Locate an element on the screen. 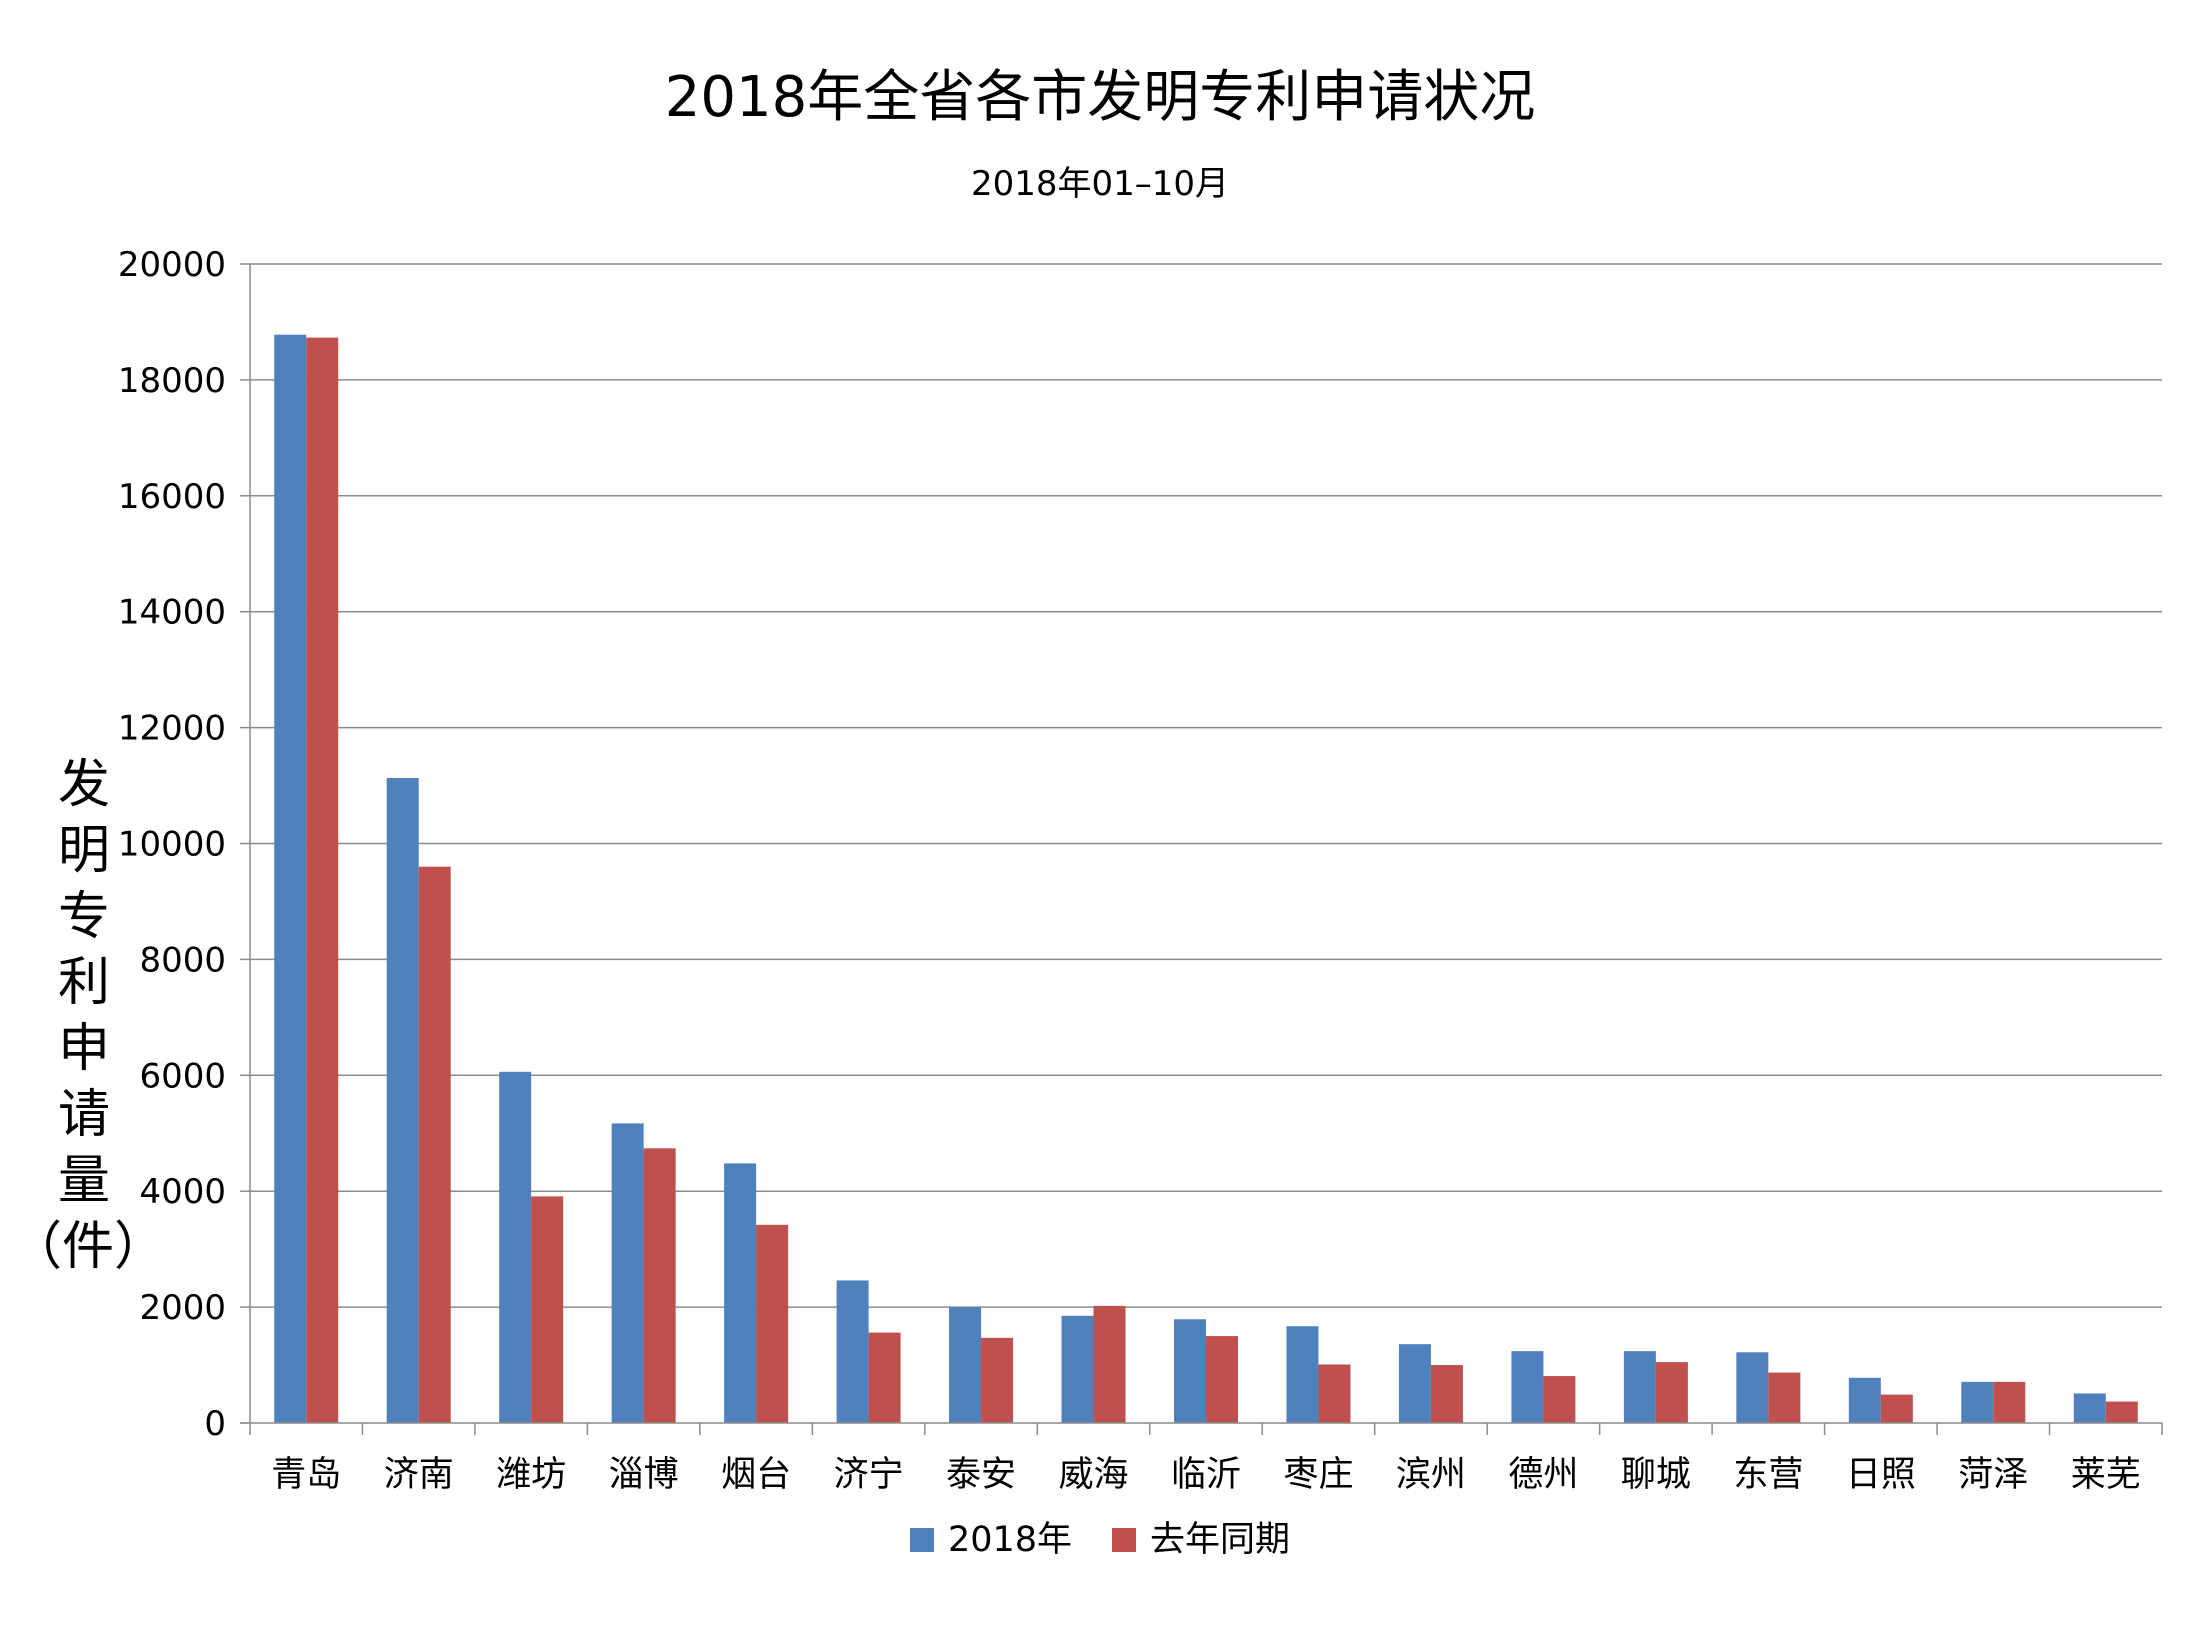 This screenshot has height=1650, width=2200. x-category-label: 济南 is located at coordinates (419, 1475).